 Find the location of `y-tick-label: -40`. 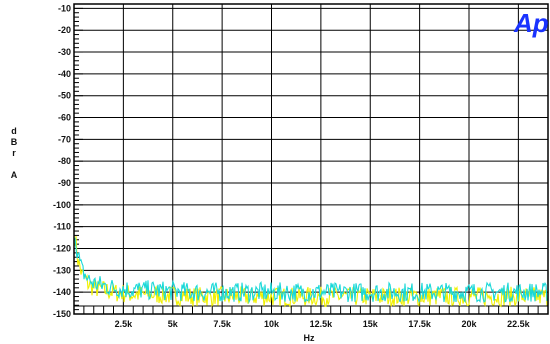

y-tick-label: -40 is located at coordinates (64, 74).